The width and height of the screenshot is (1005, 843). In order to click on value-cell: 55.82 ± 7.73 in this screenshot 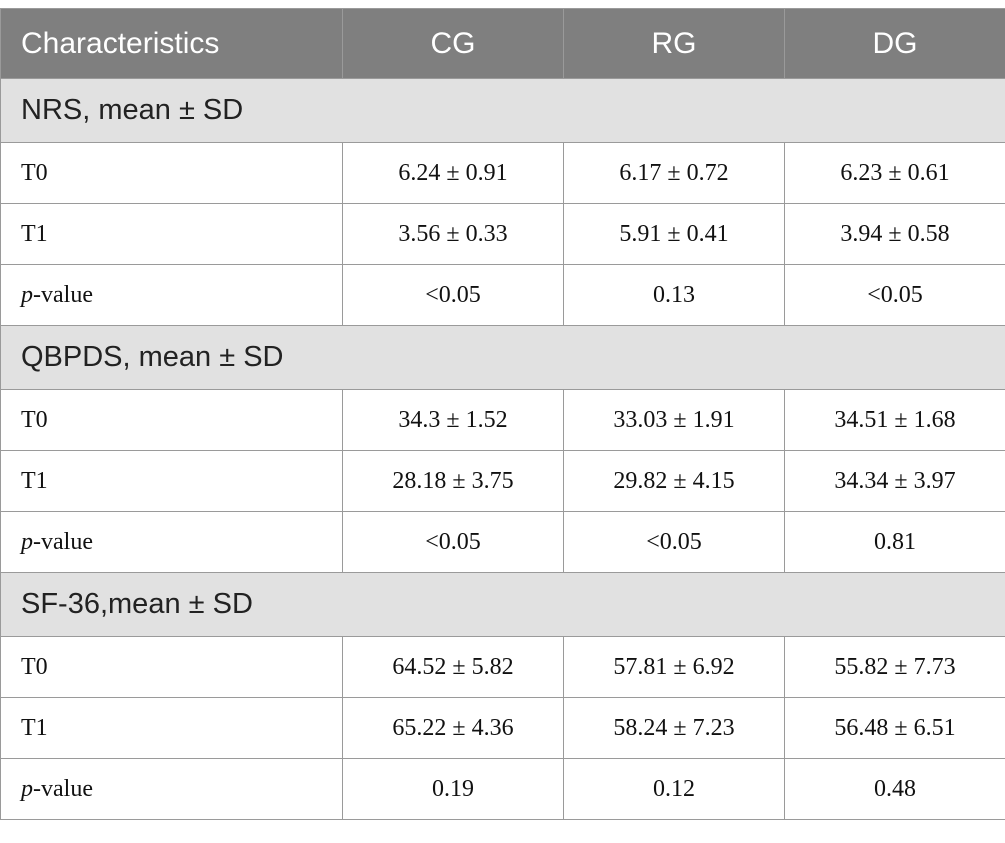, I will do `click(894, 667)`.